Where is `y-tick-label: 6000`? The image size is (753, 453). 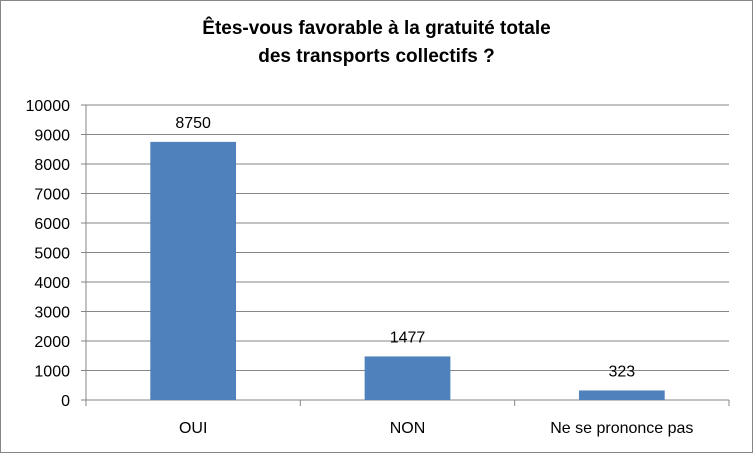
y-tick-label: 6000 is located at coordinates (52, 224).